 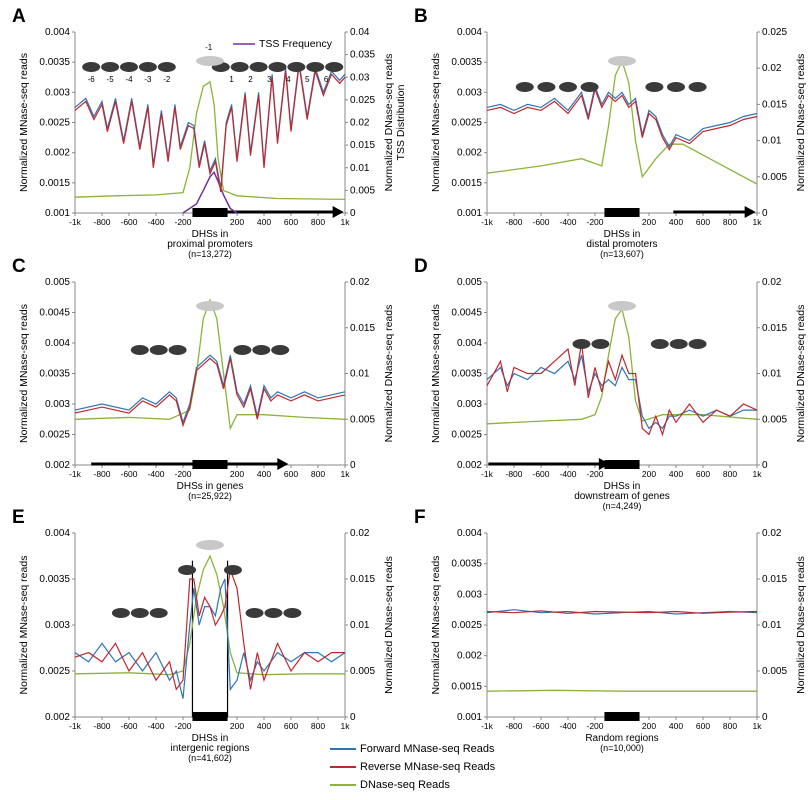 What do you see at coordinates (622, 748) in the screenshot?
I see `region-label: (n=10,000)` at bounding box center [622, 748].